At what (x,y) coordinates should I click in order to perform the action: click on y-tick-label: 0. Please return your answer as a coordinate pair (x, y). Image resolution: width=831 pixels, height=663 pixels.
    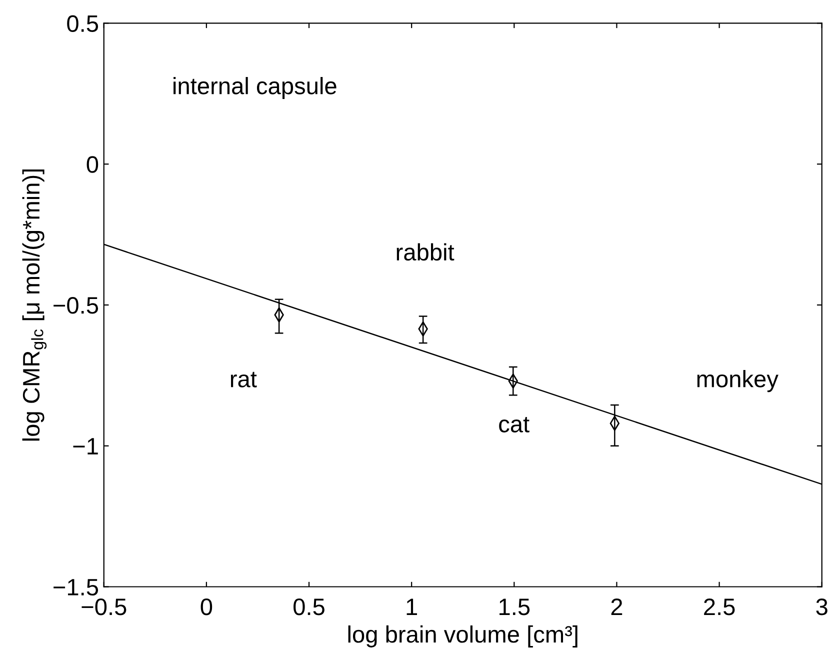
    Looking at the image, I should click on (92, 164).